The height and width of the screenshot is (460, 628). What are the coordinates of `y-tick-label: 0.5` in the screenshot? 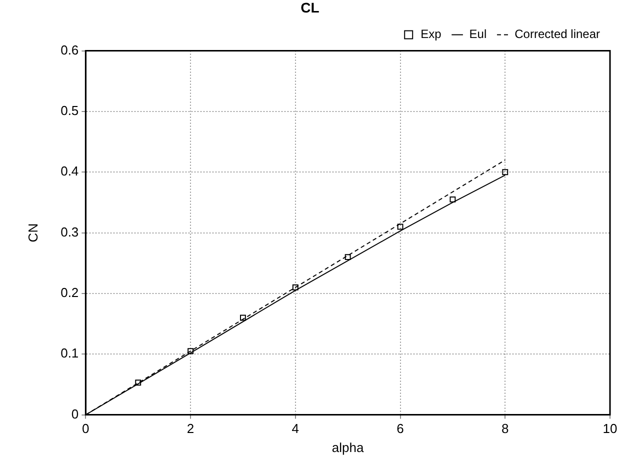 It's located at (69, 110).